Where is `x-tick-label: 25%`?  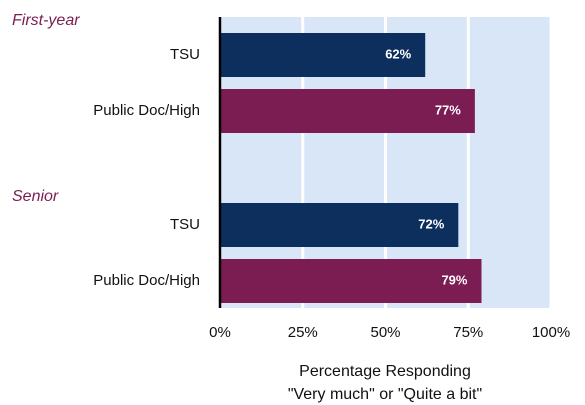 x-tick-label: 25% is located at coordinates (303, 332).